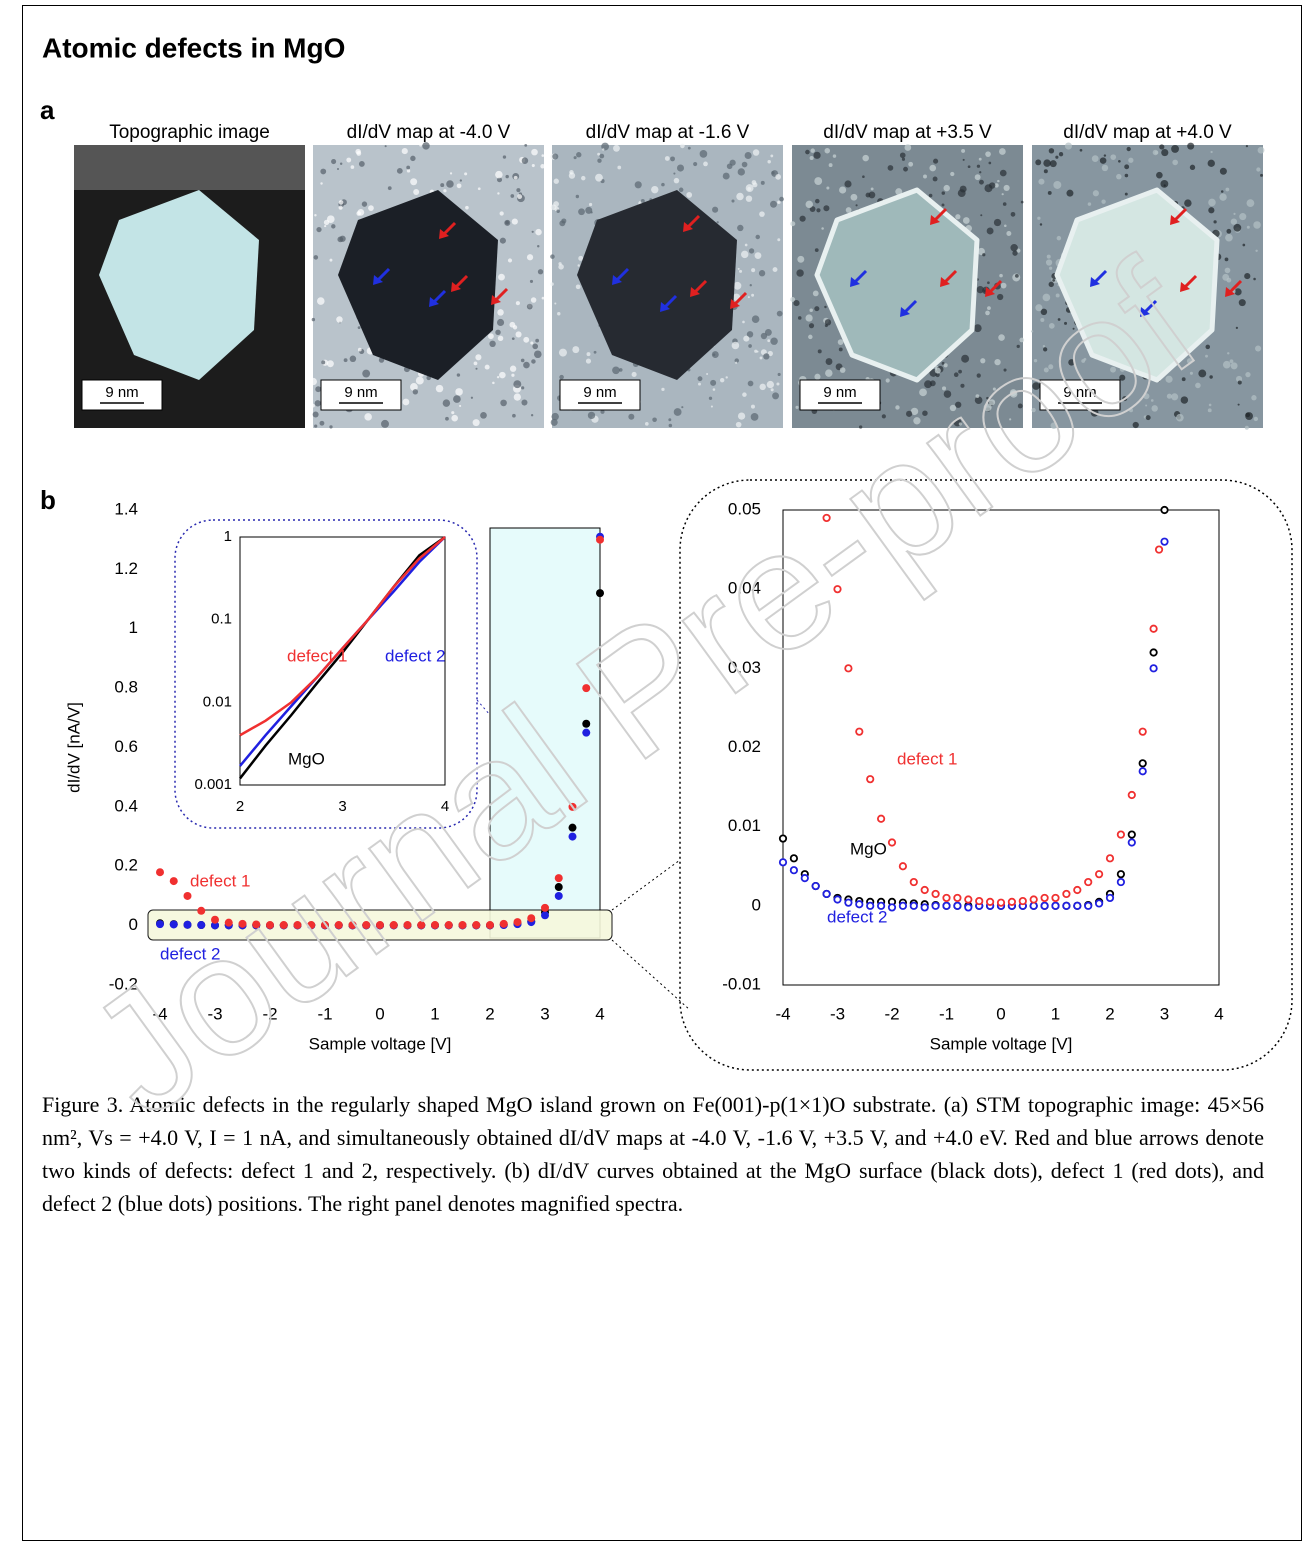  I want to click on x-tick-label: -1, so click(324, 1013).